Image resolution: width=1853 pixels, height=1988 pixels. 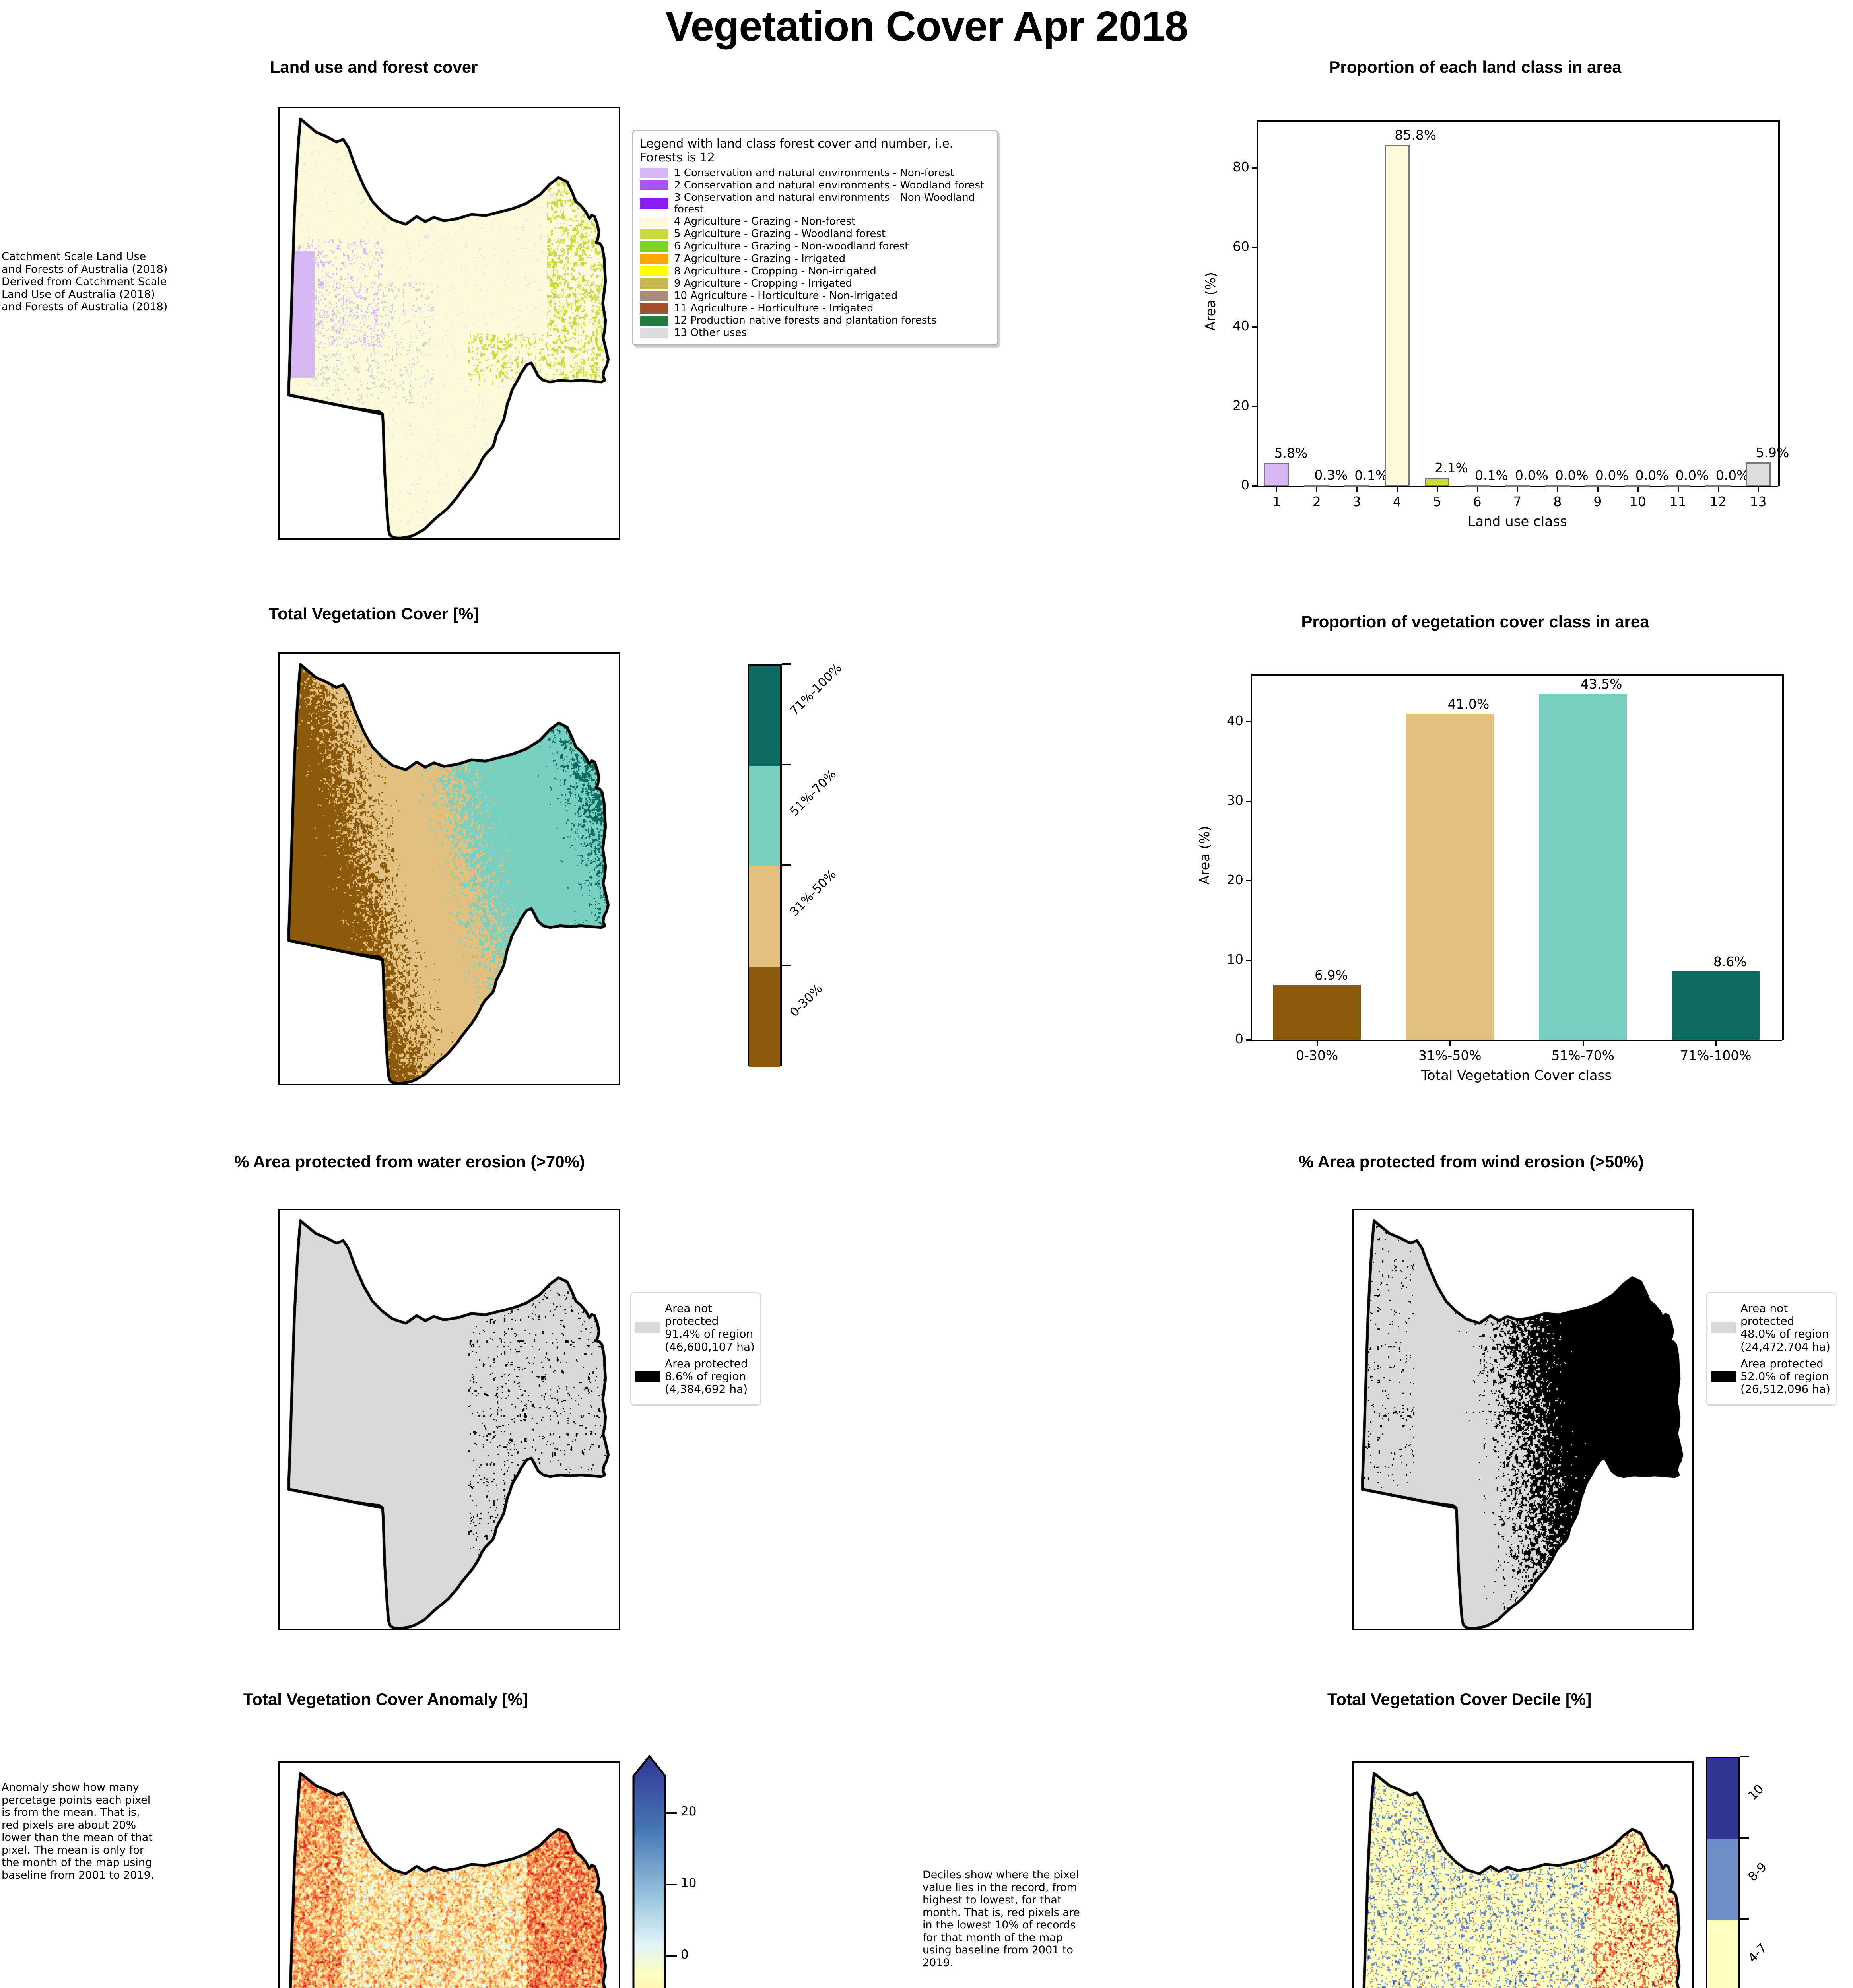 What do you see at coordinates (685, 1954) in the screenshot?
I see `colorbar-tick-label: 0` at bounding box center [685, 1954].